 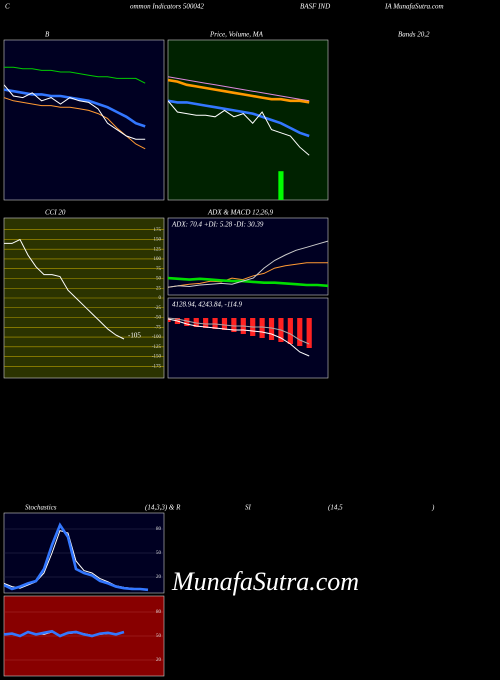 I want to click on panel-caption: ADX & MACD 12,26,9, so click(x=240, y=213).